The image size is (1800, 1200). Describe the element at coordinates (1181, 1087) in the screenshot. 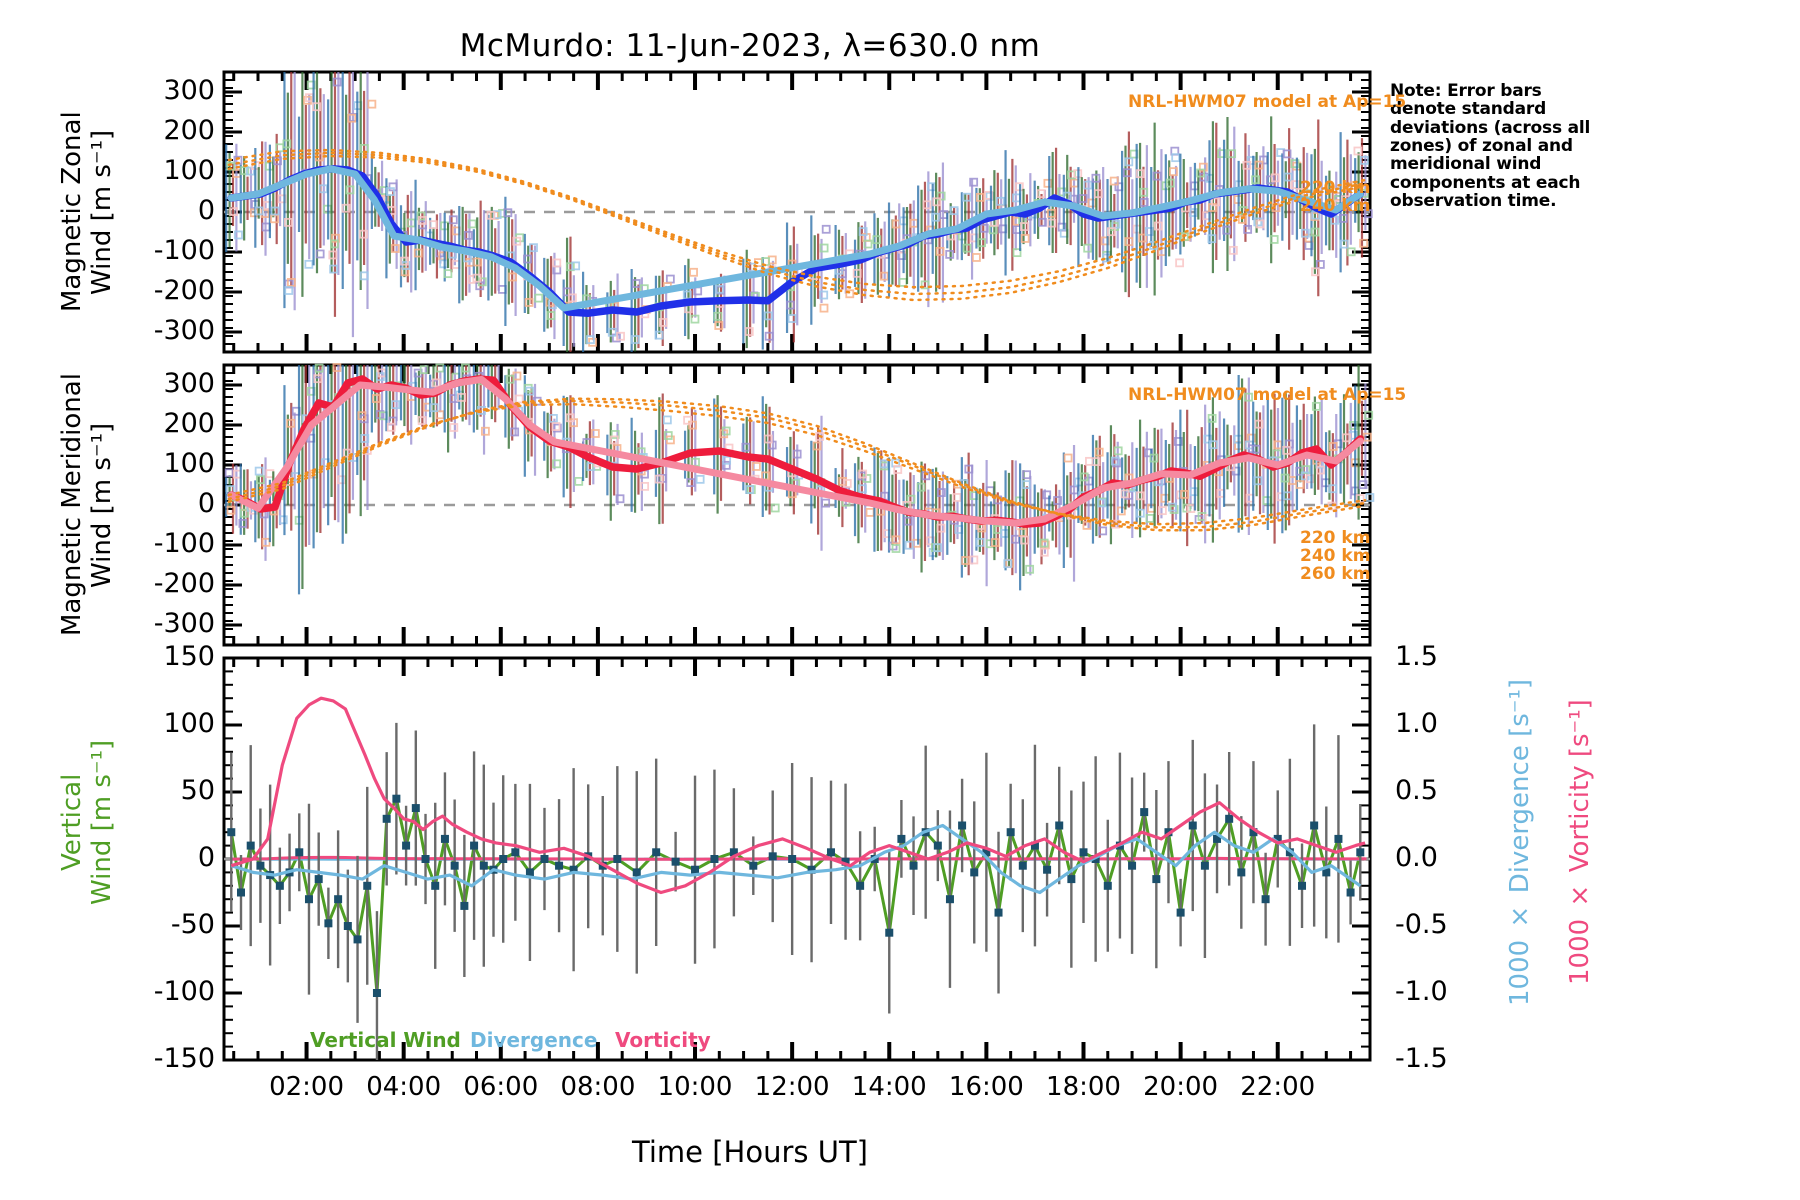

I see `x-tick-label: 20:00` at that location.